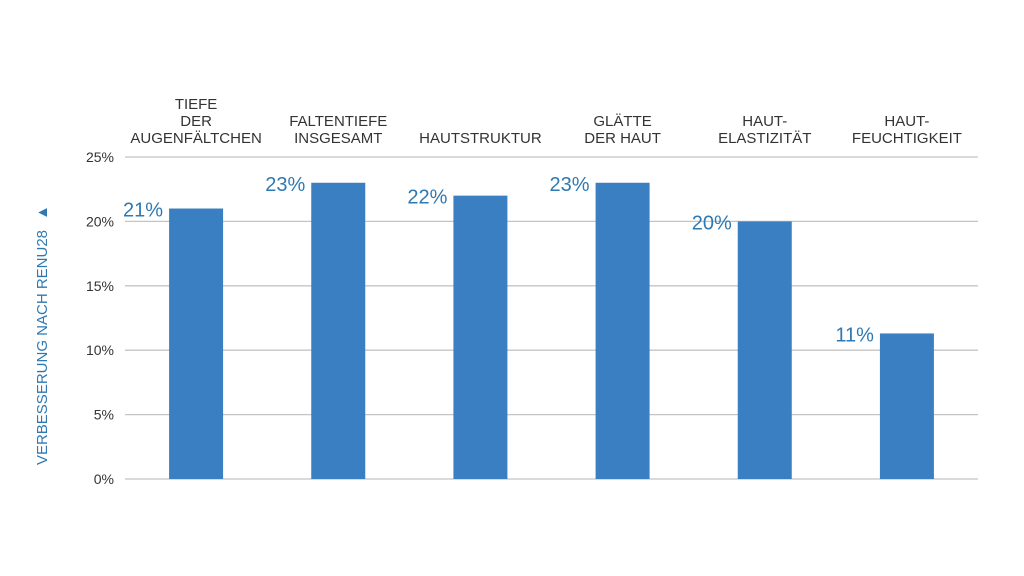 This screenshot has height=576, width=1024. What do you see at coordinates (854, 335) in the screenshot?
I see `data-label: 11%` at bounding box center [854, 335].